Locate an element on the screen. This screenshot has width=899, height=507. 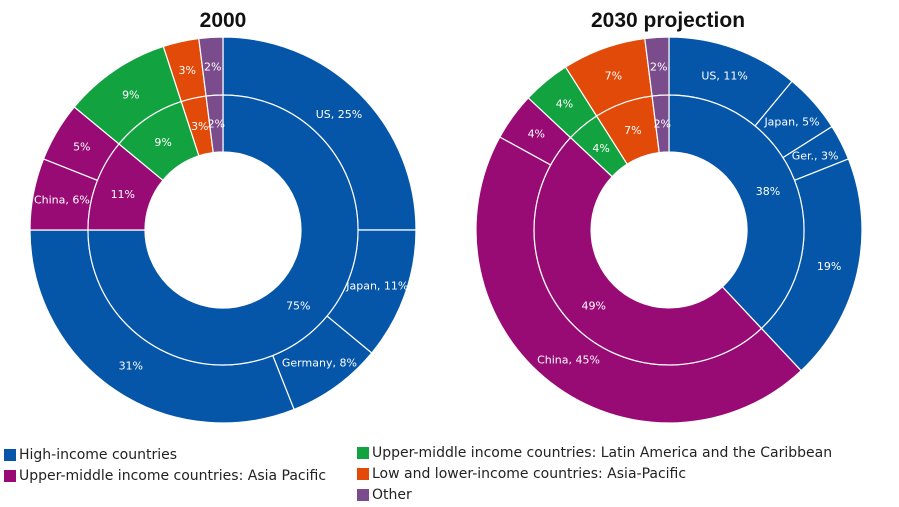
legend-swatch-other is located at coordinates (363, 495).